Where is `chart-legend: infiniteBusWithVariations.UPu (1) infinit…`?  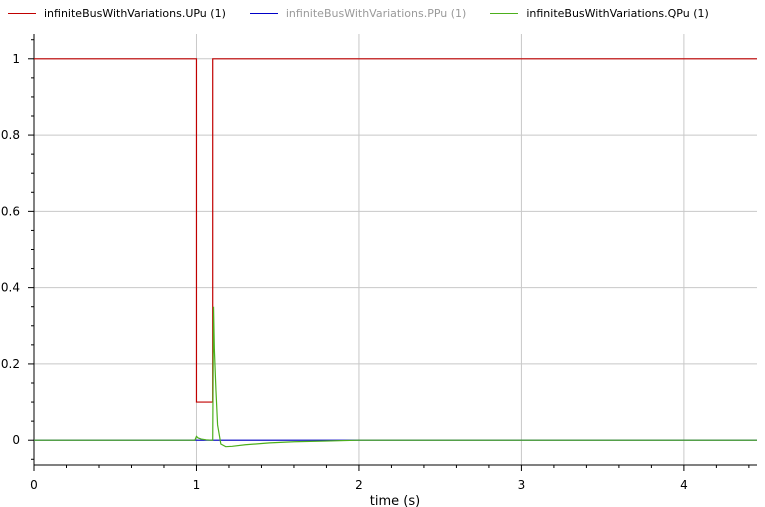 chart-legend: infiniteBusWithVariations.UPu (1) infinit… is located at coordinates (382, 13).